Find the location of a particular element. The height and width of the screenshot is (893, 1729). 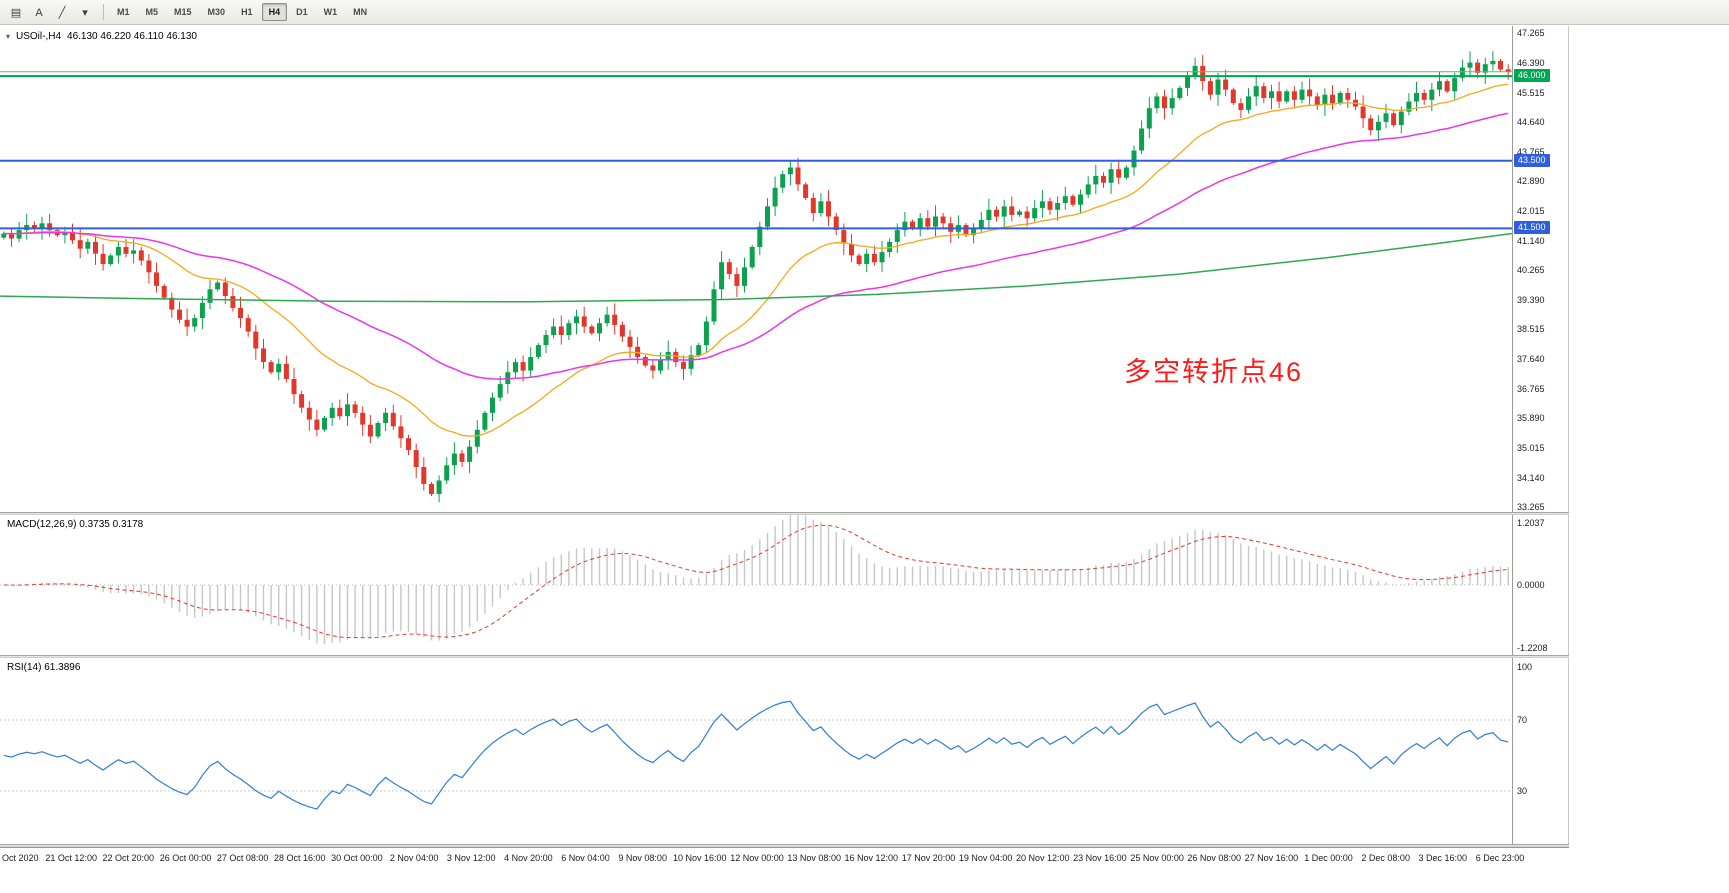

macd-signal-line is located at coordinates (756, 581).